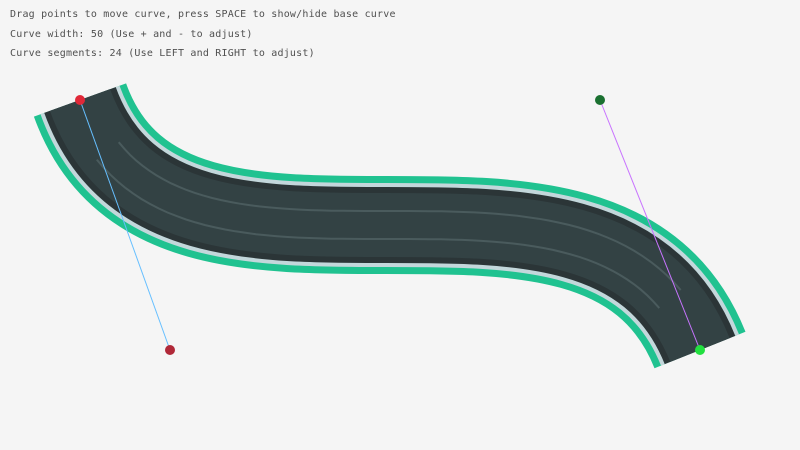  I want to click on end-tangent-line, so click(650, 225).